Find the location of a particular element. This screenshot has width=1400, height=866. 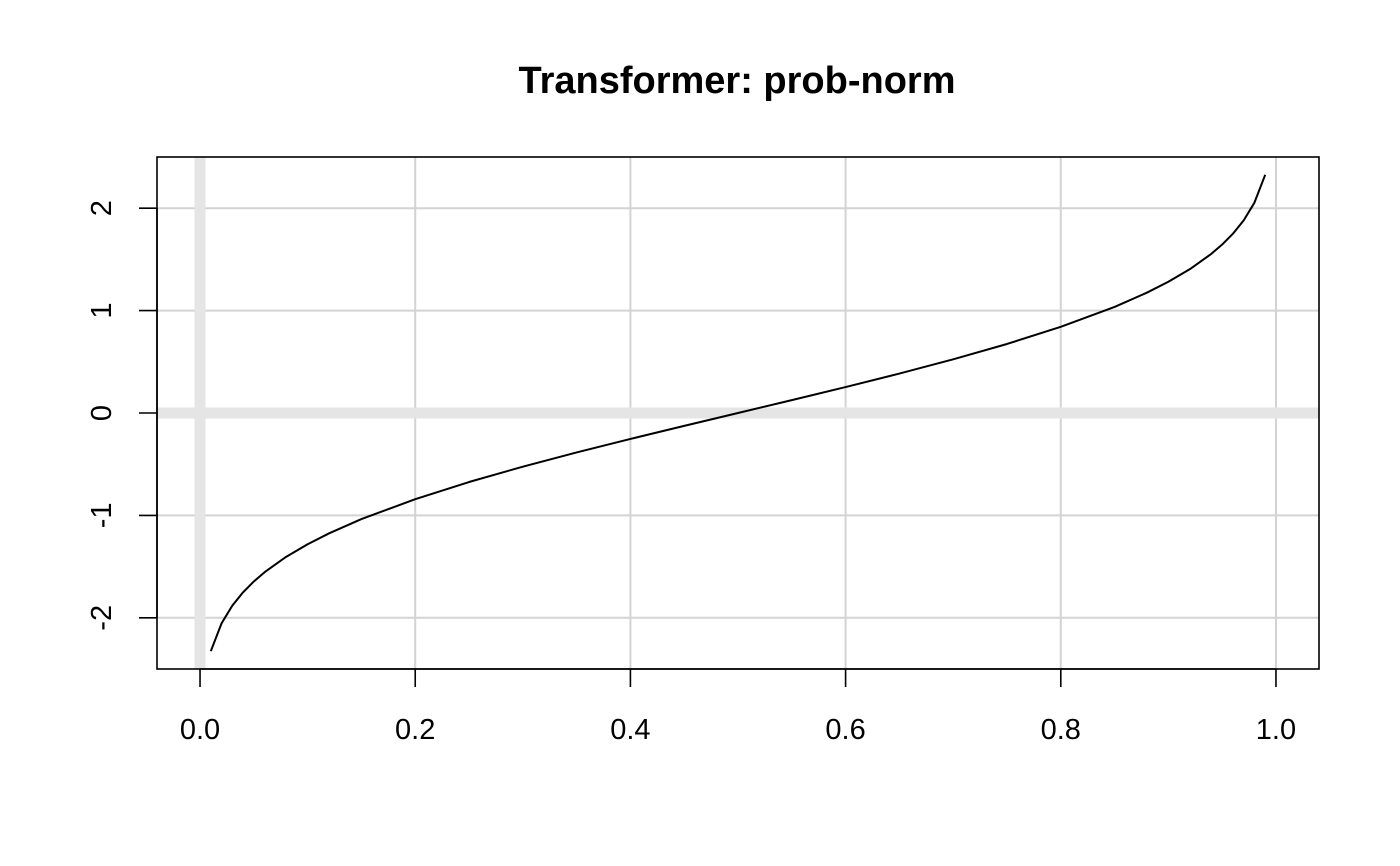

x-tick-label-1: 0.2 is located at coordinates (415, 730).